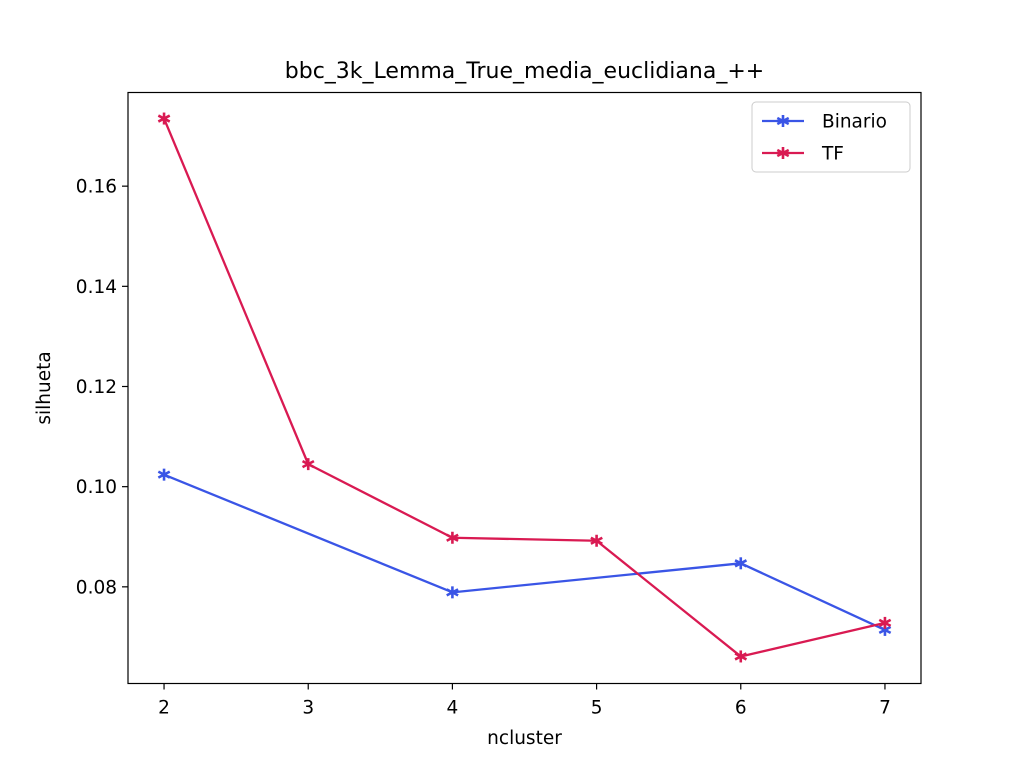 The height and width of the screenshot is (768, 1024). What do you see at coordinates (524, 552) in the screenshot?
I see `series-line-binario` at bounding box center [524, 552].